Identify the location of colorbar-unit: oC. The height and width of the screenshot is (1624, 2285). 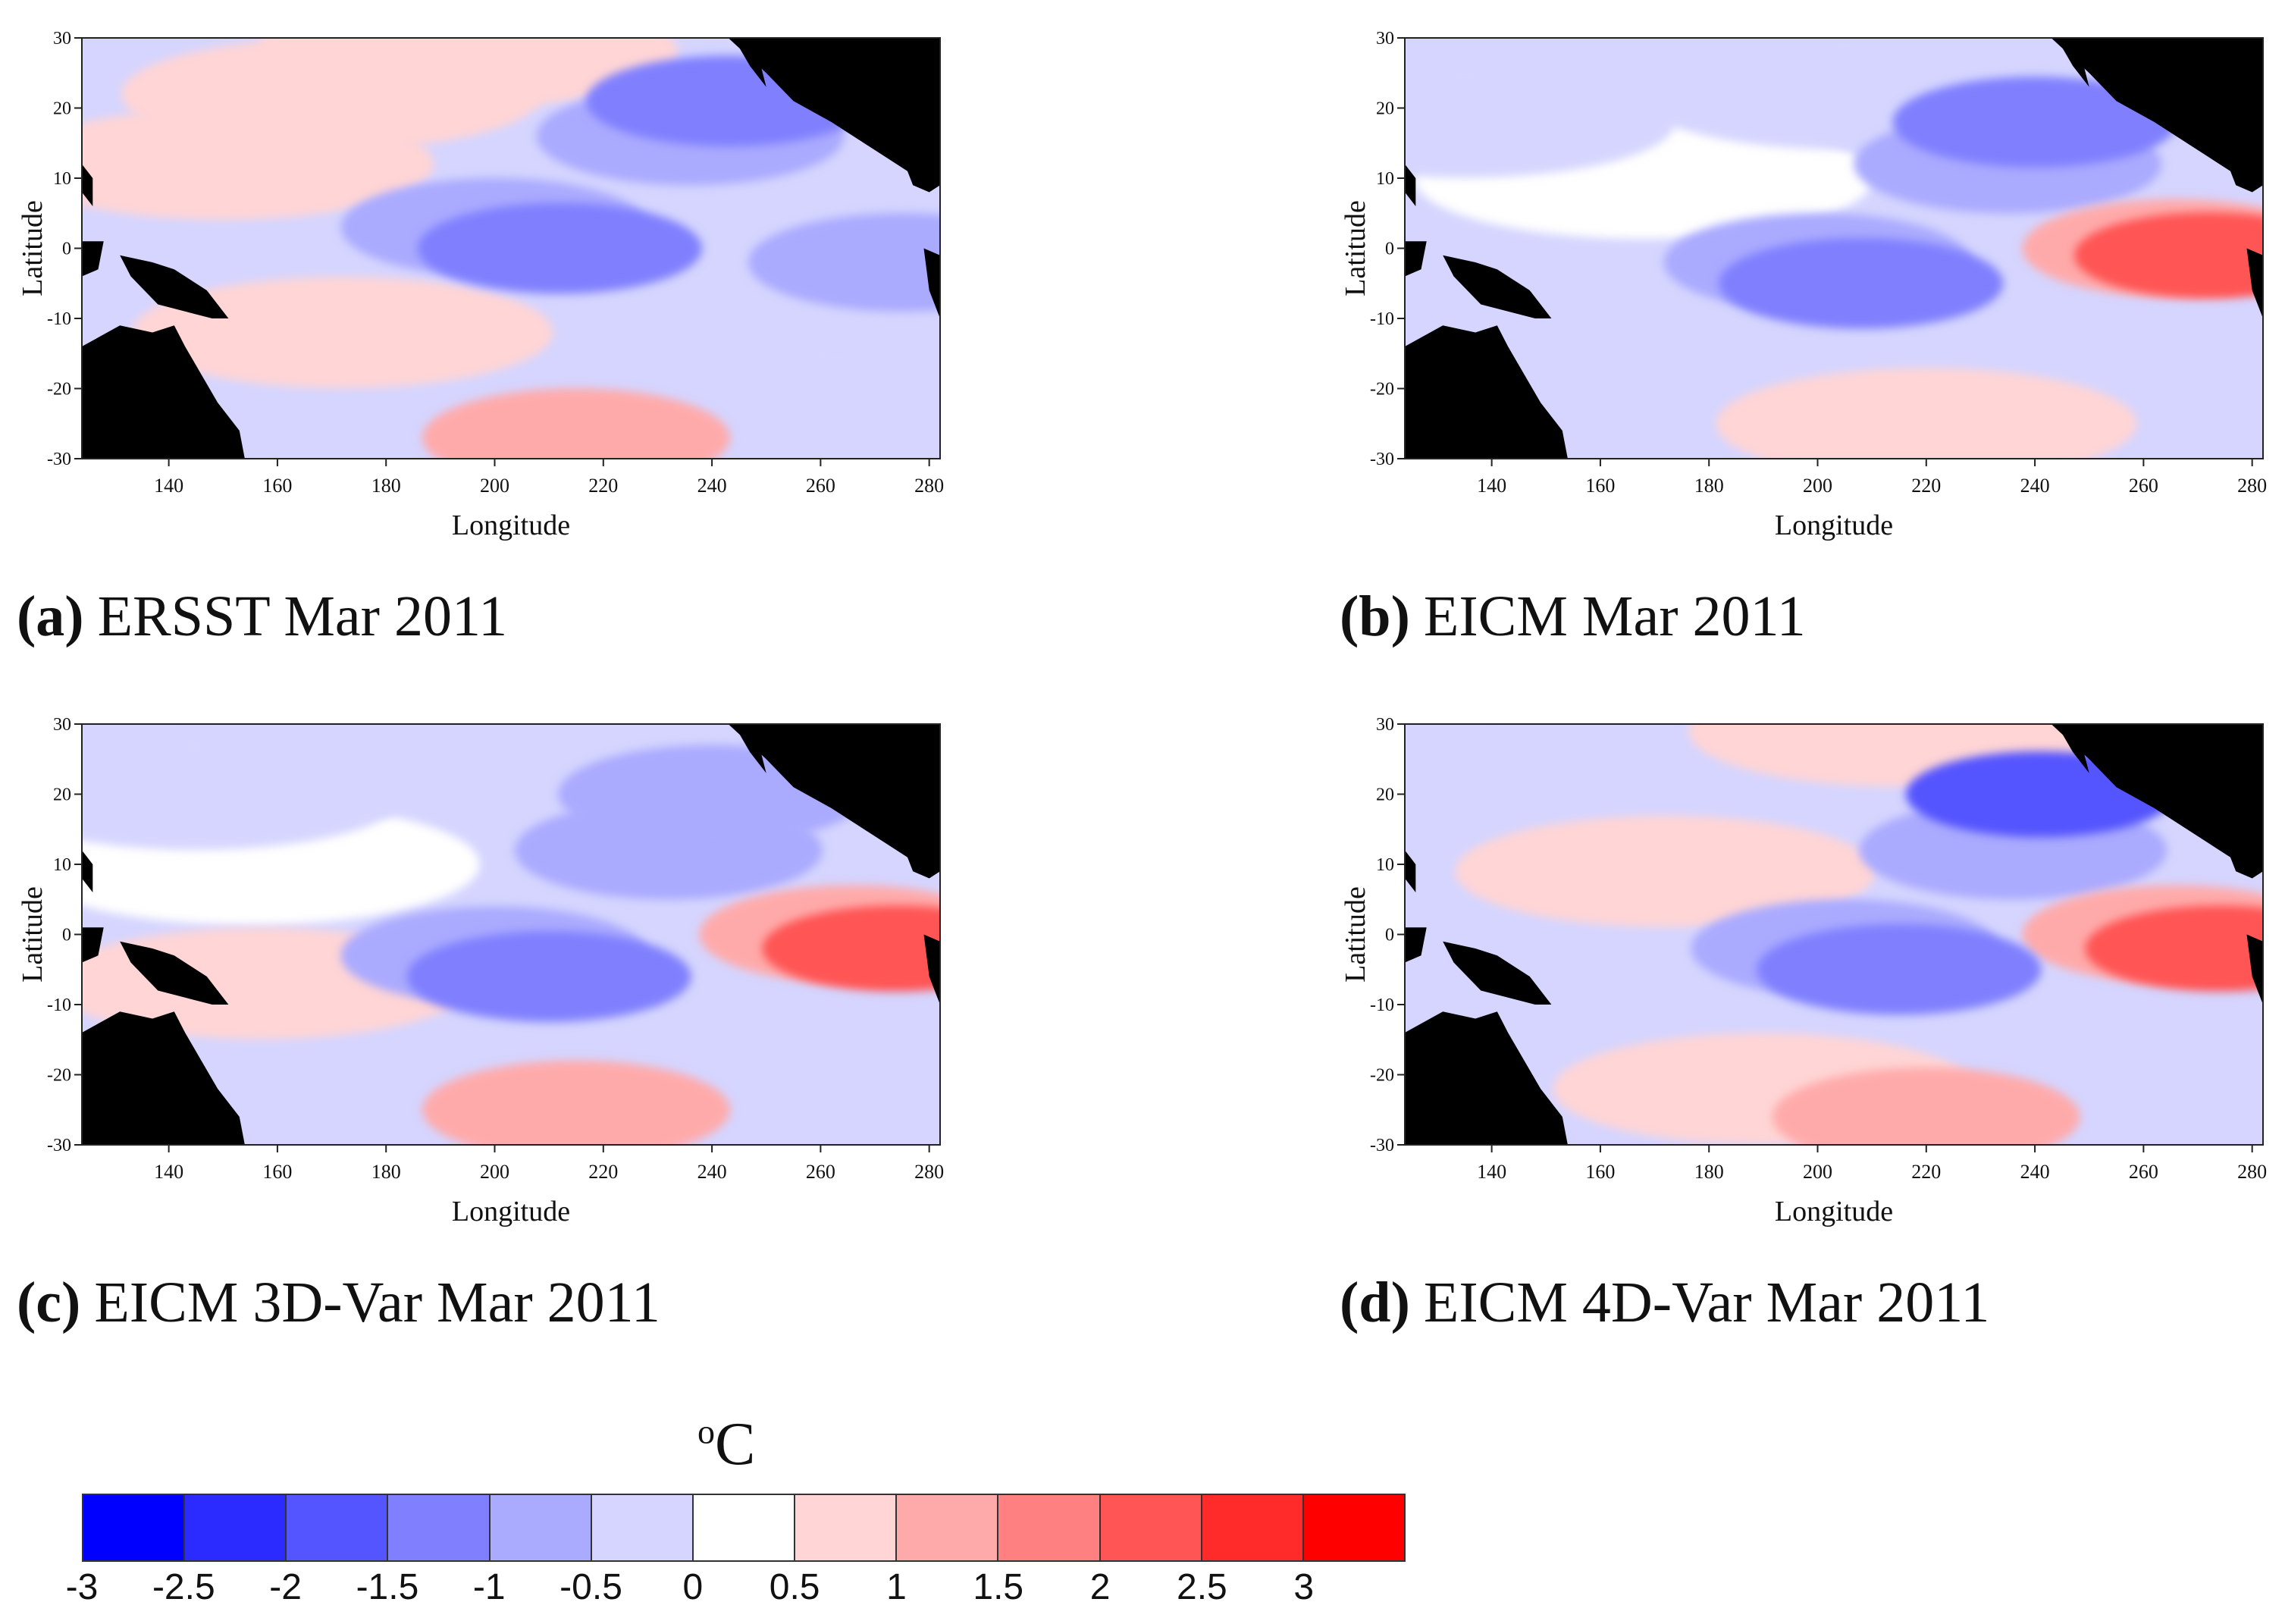
(726, 1444).